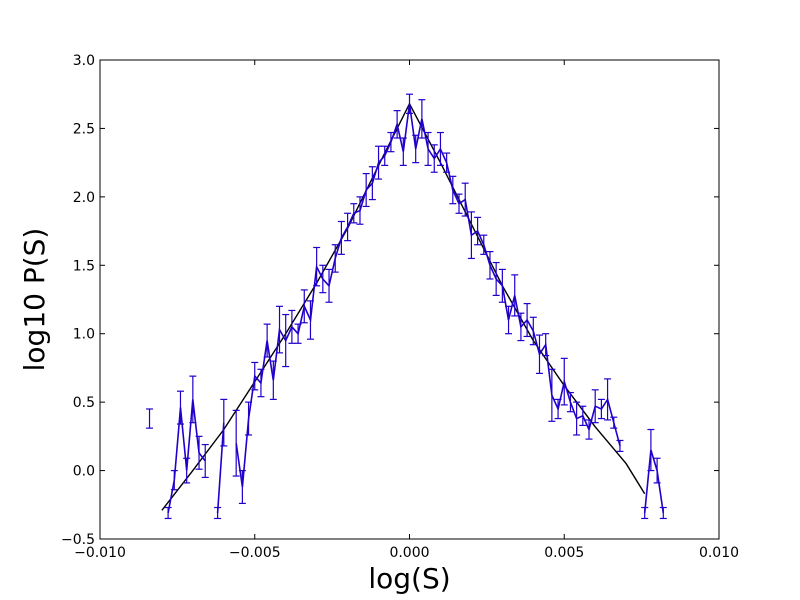  I want to click on x-axis-title: log(S), so click(409, 578).